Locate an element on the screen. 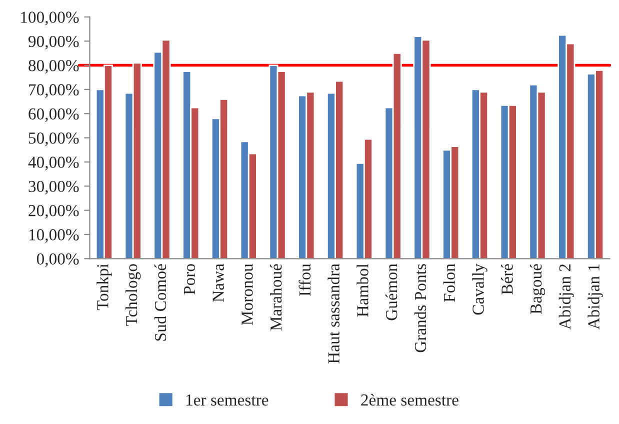 The width and height of the screenshot is (619, 424). x-tick-label: Poro is located at coordinates (190, 279).